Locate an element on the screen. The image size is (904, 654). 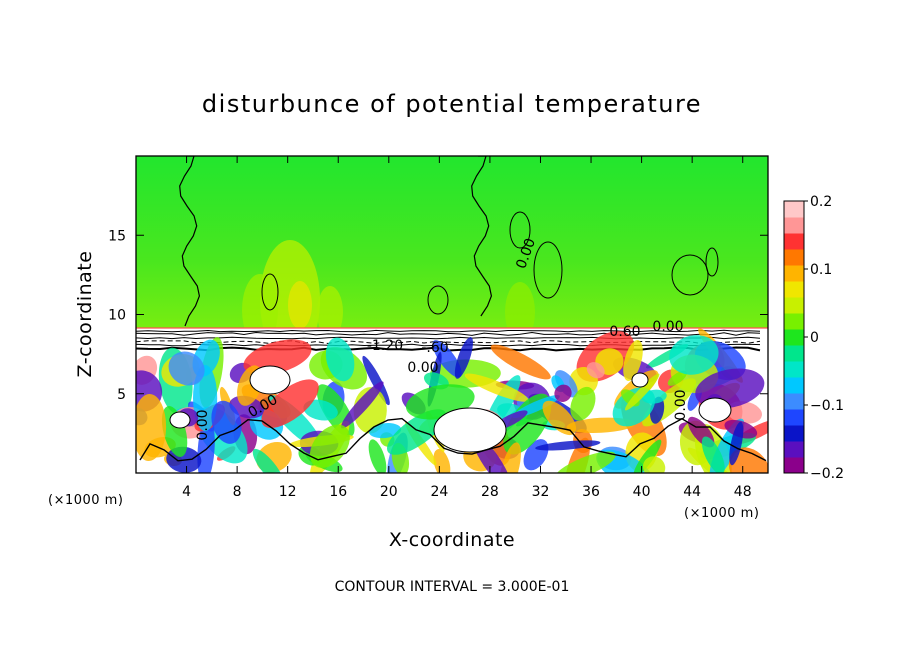
contour-interval-note: CONTOUR INTERVAL = 3.000E-01 is located at coordinates (452, 587).